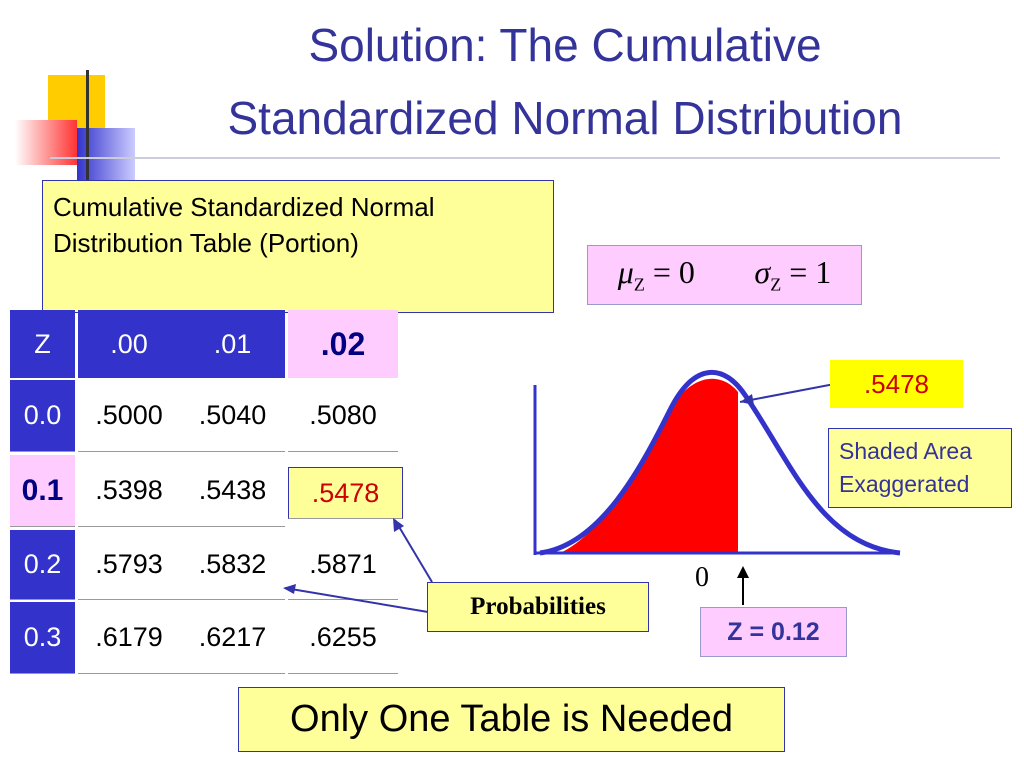 The height and width of the screenshot is (768, 1024). Describe the element at coordinates (345, 493) in the screenshot. I see `table-cell: .5478` at that location.